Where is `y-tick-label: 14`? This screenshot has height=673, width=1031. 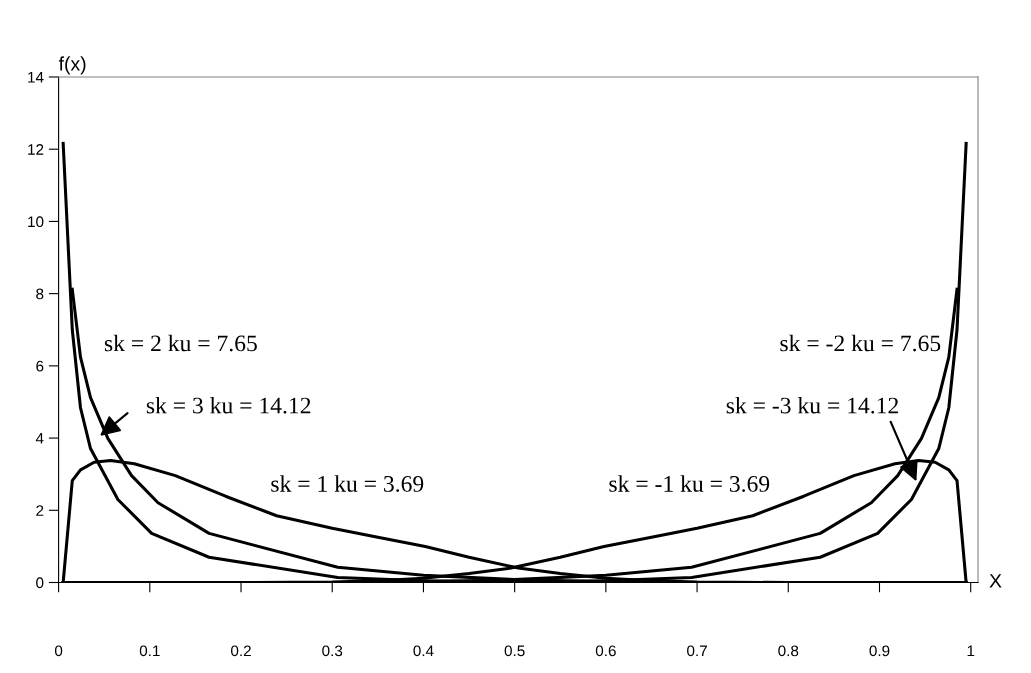
y-tick-label: 14 is located at coordinates (36, 77).